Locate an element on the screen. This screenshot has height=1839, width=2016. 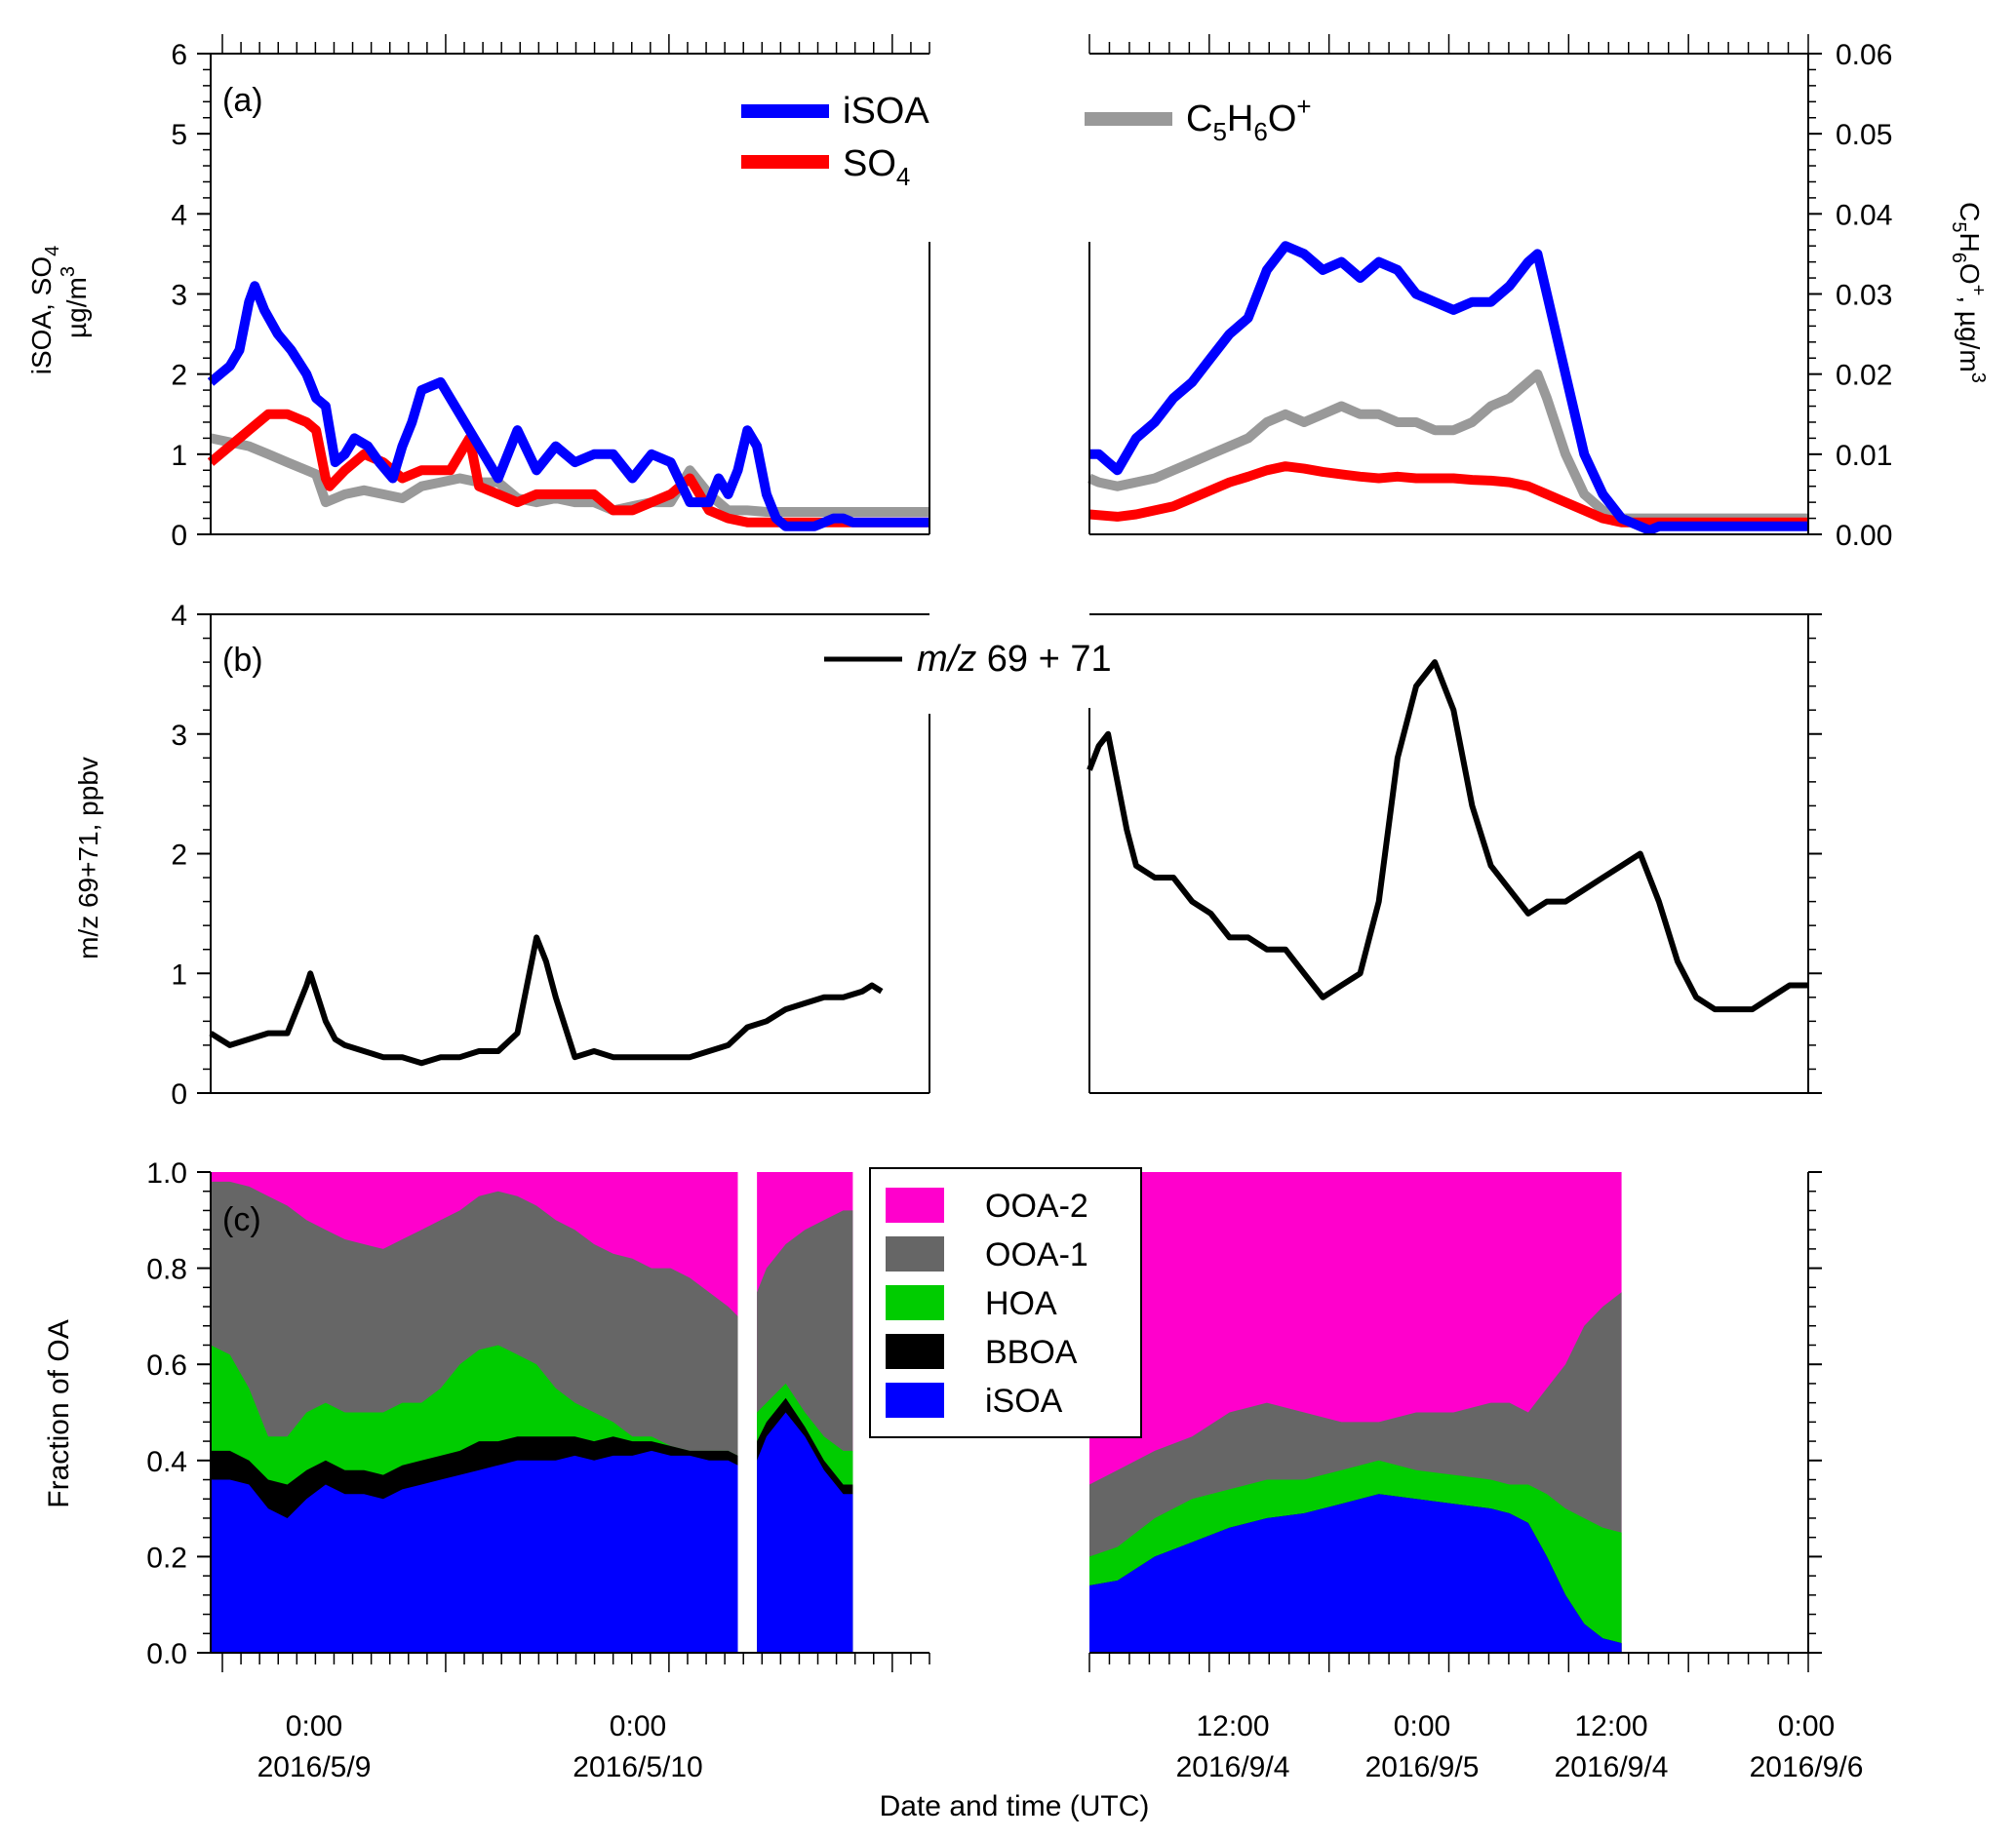
y-tick-label-right: 0.02 is located at coordinates (1864, 376).